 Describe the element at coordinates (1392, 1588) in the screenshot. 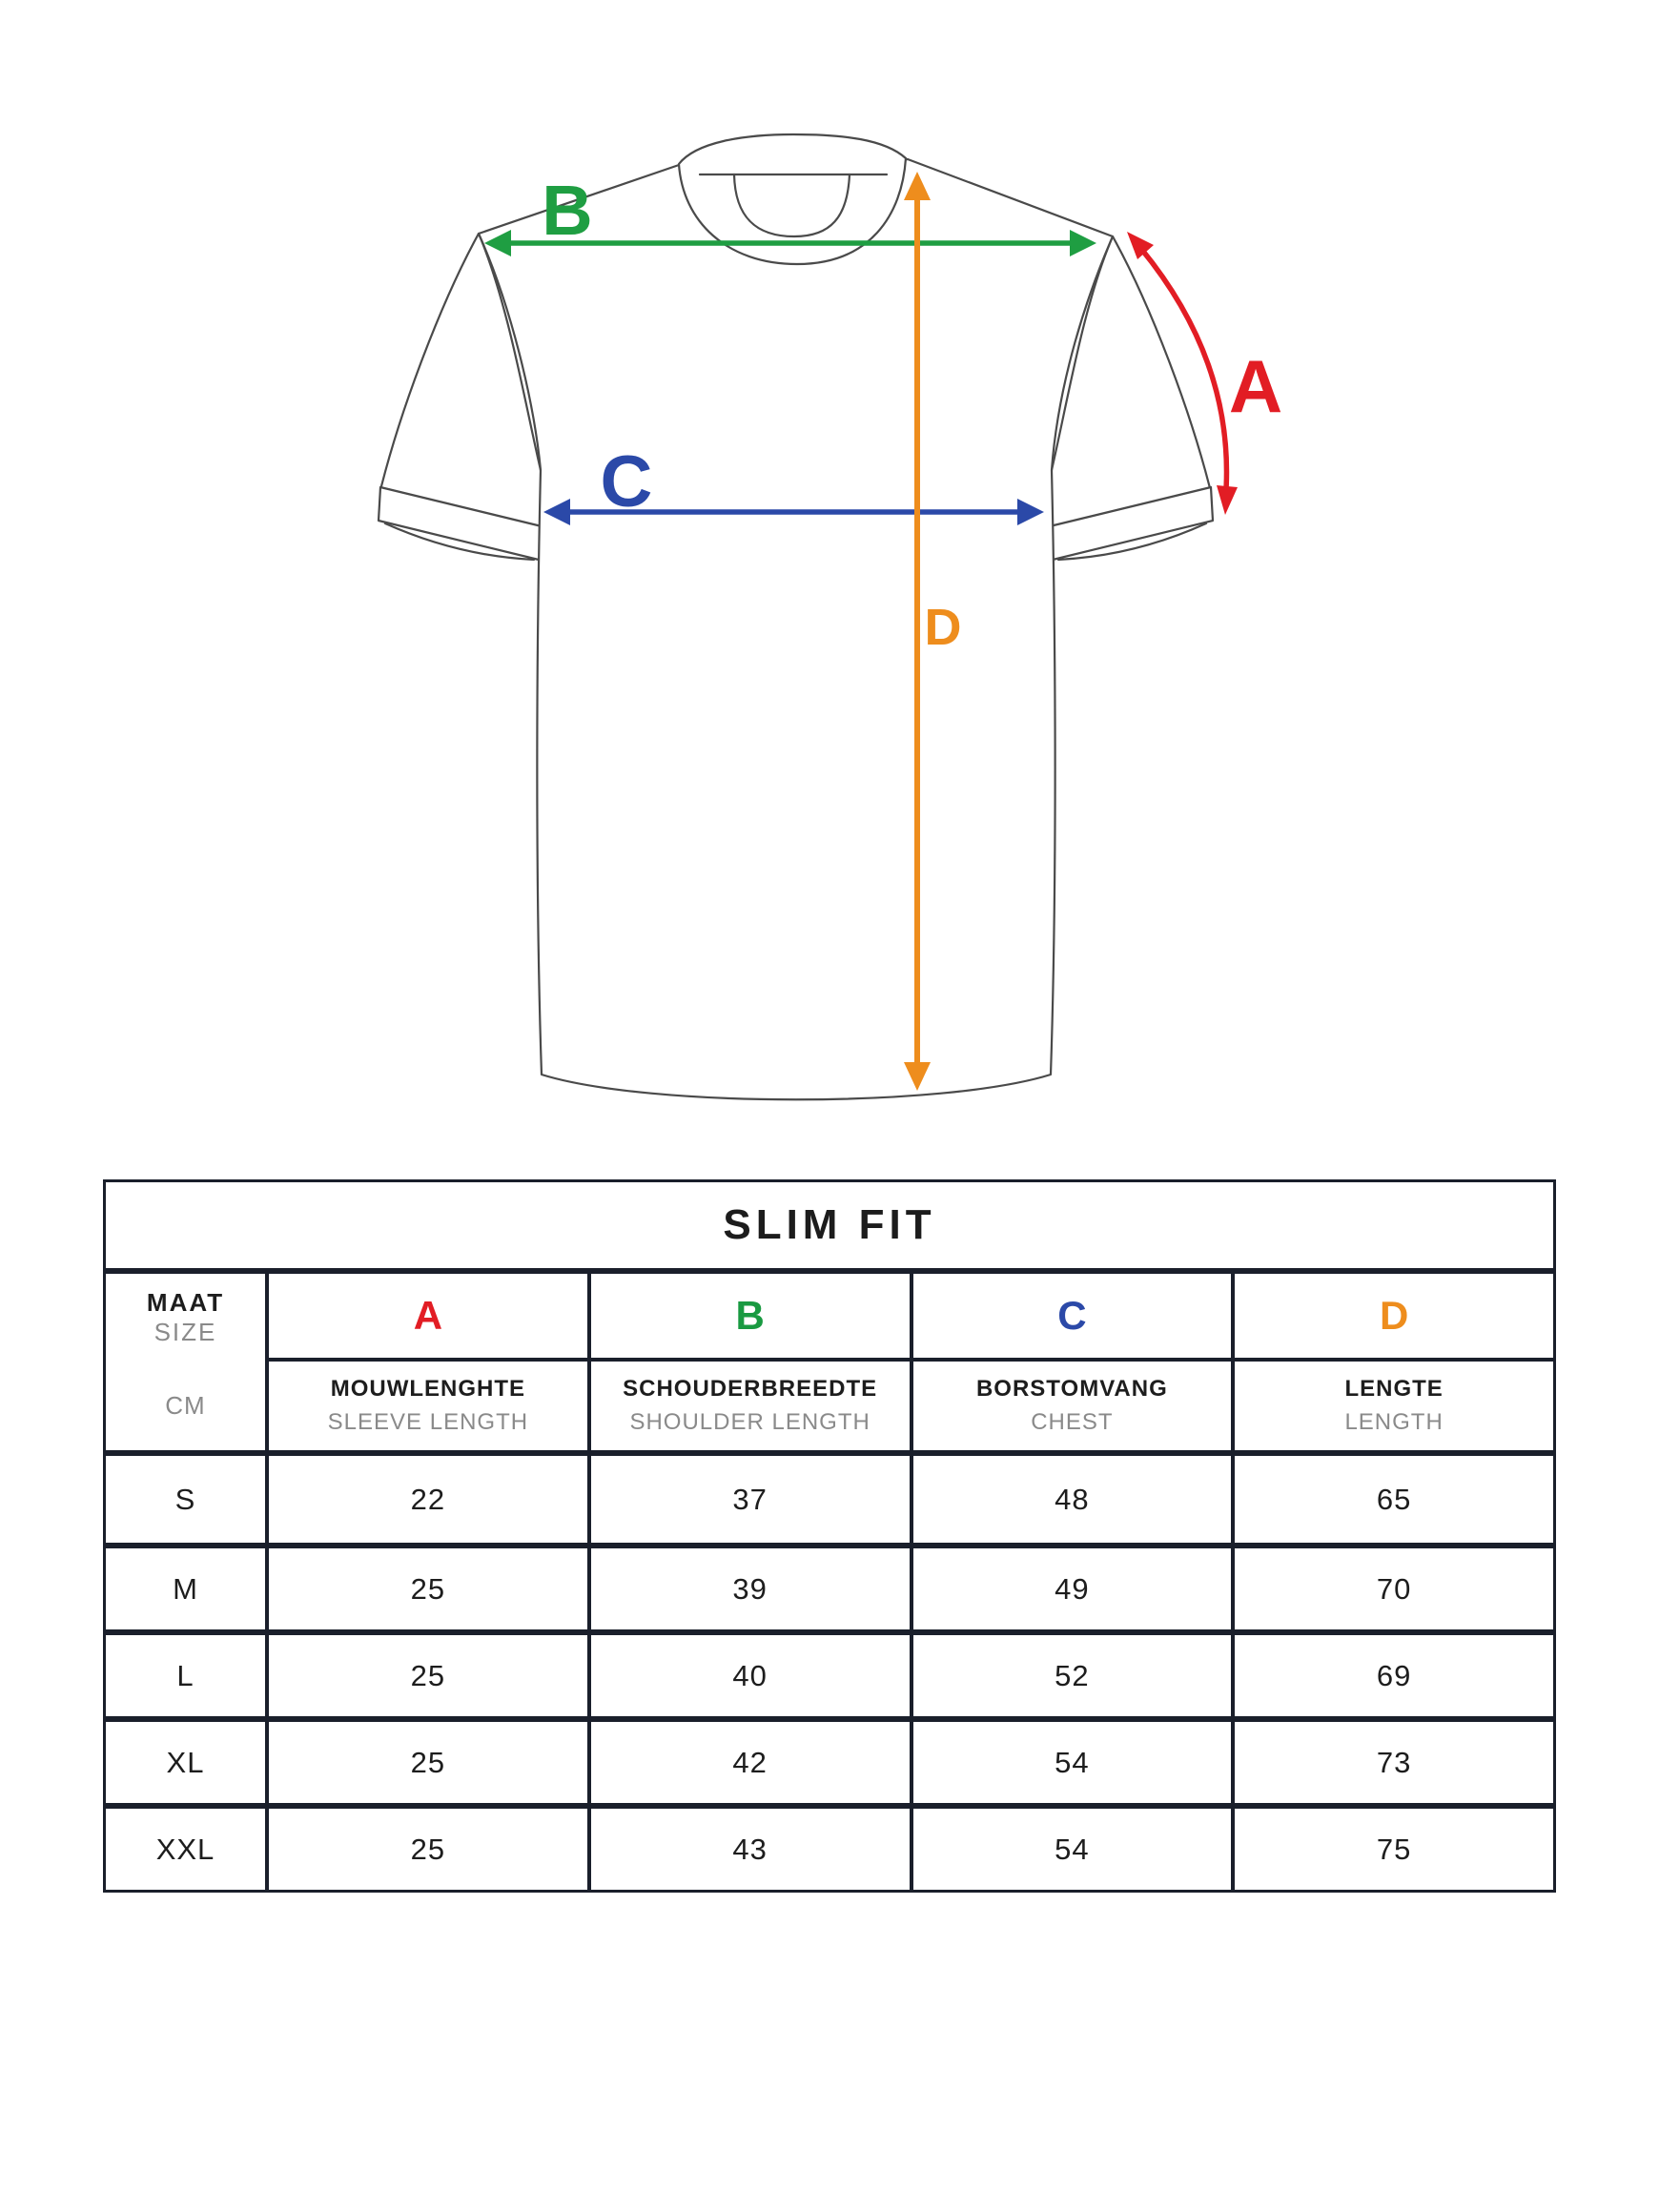

I see `value-cell: 70` at that location.